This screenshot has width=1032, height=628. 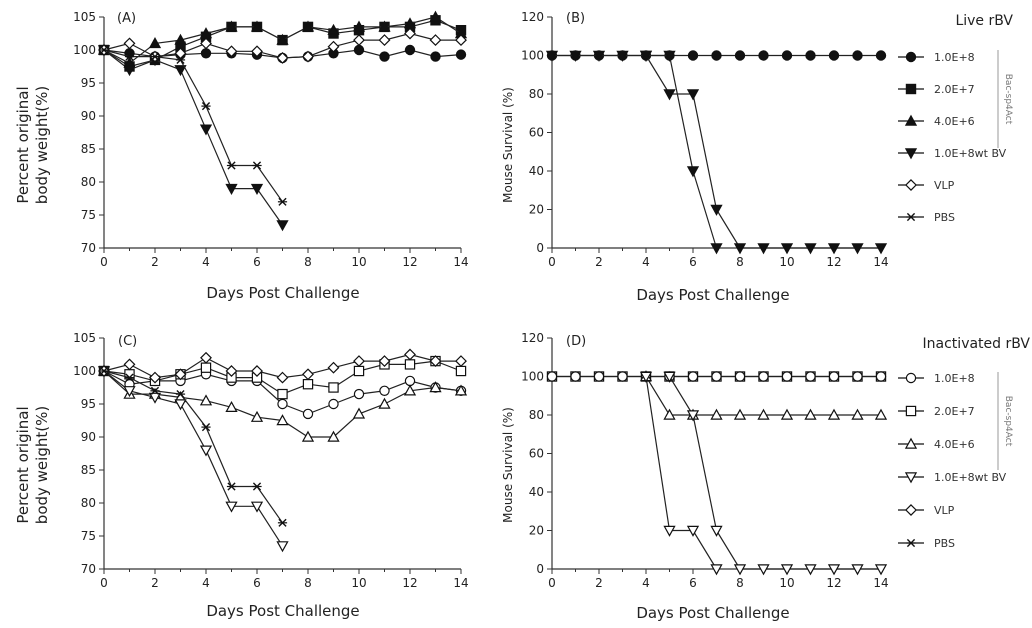 What do you see at coordinates (88, 503) in the screenshot?
I see `y-tick-label: 80` at bounding box center [88, 503].